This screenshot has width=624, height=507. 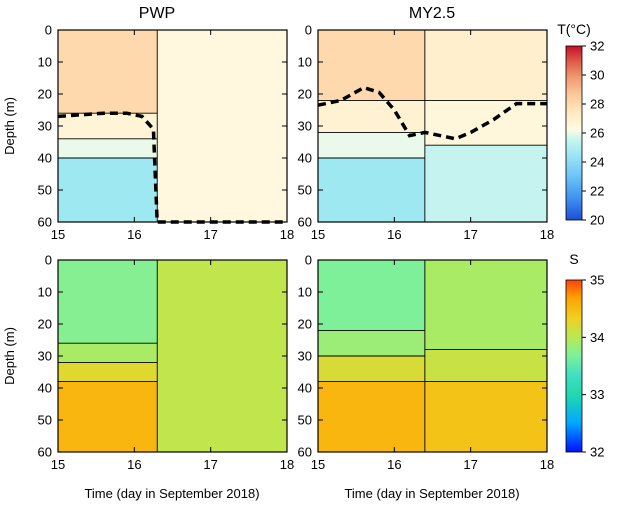 I want to click on colorbar-tick-label: 35, so click(x=597, y=280).